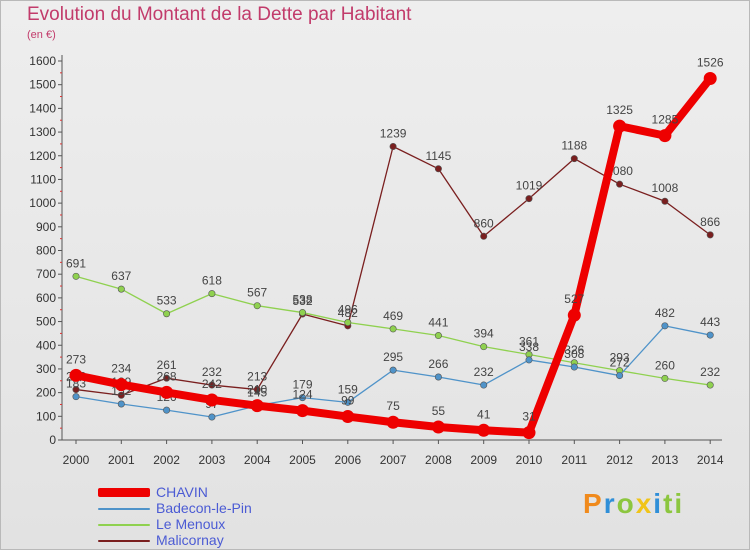 The height and width of the screenshot is (550, 750). What do you see at coordinates (620, 358) in the screenshot?
I see `data-label-le-menoux: 293` at bounding box center [620, 358].